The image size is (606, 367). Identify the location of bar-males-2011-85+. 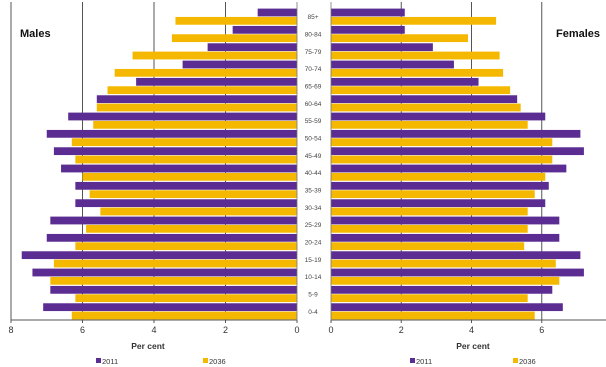
(277, 12).